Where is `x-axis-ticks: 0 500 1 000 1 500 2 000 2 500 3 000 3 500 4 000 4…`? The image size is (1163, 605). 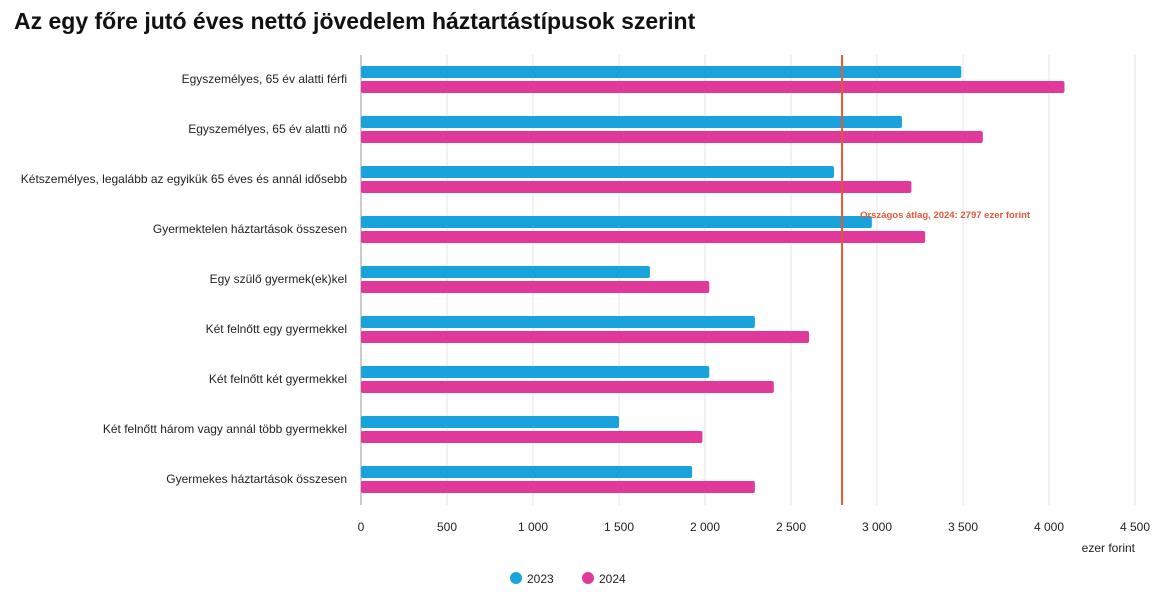
x-axis-ticks: 0 500 1 000 1 500 2 000 2 500 3 000 3 500 4 000 4… is located at coordinates (754, 527).